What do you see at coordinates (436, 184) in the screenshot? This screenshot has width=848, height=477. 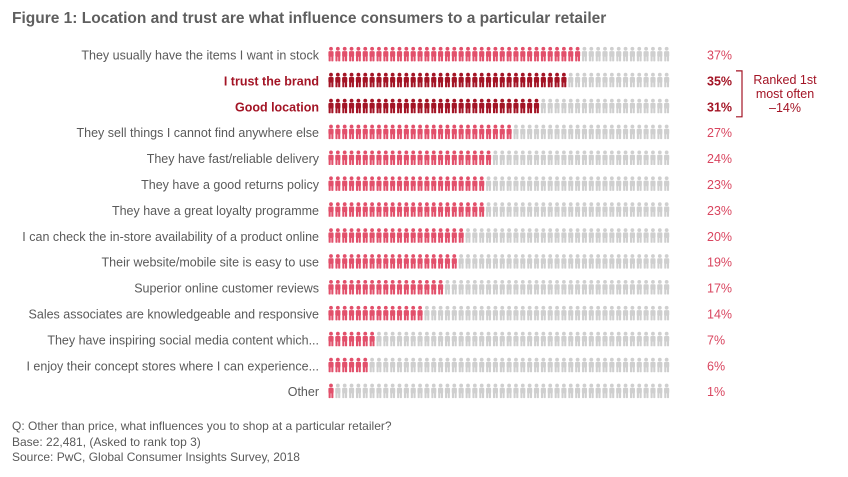 I see `chart-row: They have a good returns policy 23%` at bounding box center [436, 184].